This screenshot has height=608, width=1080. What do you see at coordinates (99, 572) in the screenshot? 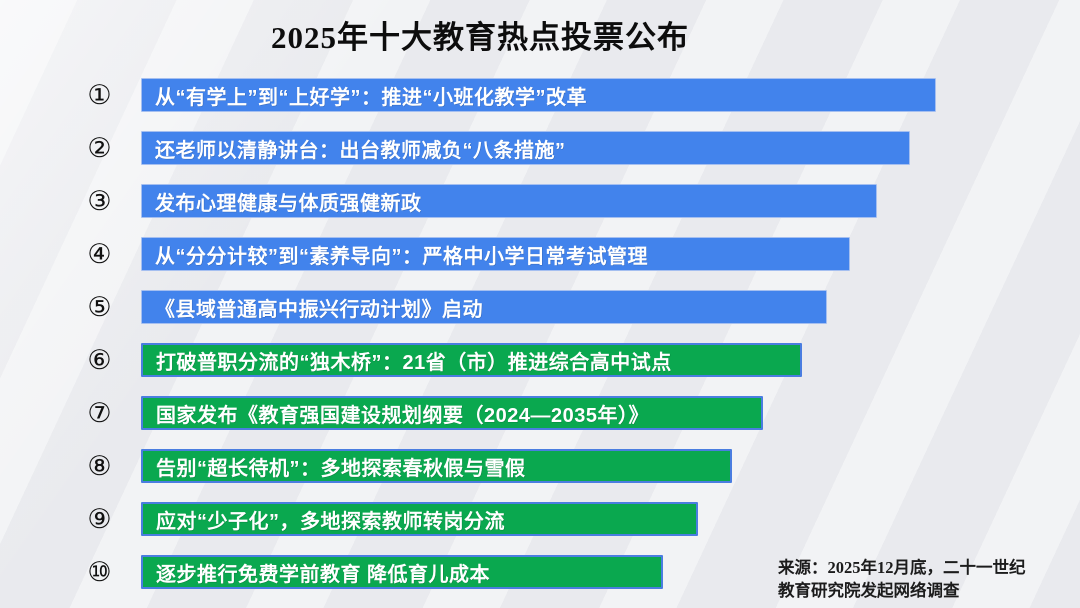
I see `rank-number: ⑩` at bounding box center [99, 572].